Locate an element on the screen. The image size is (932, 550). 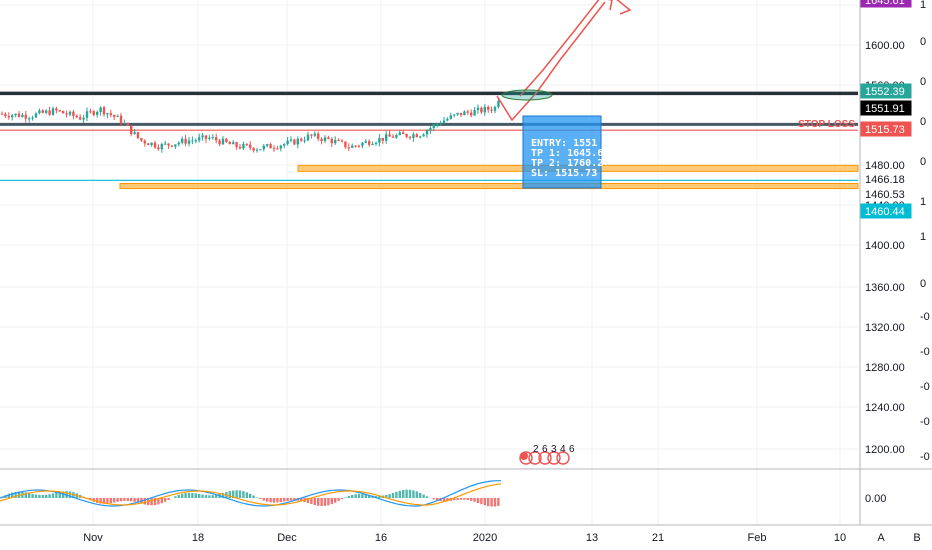
price-label: 1645.61 is located at coordinates (885, 3).